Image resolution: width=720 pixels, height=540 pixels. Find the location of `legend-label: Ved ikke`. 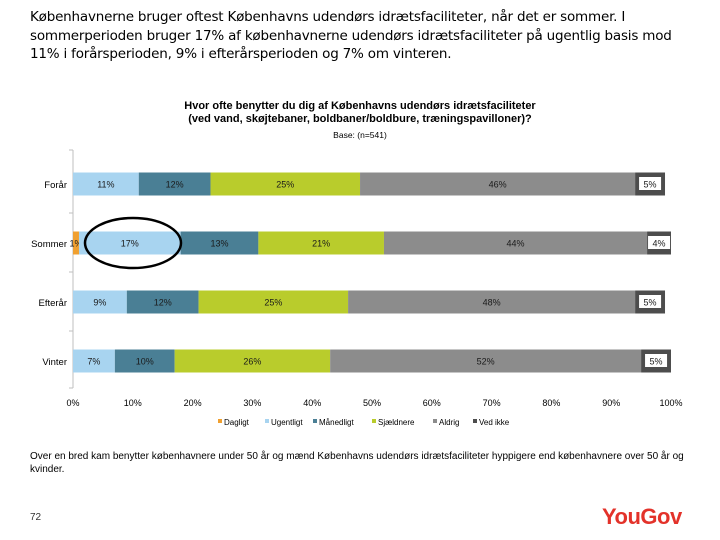

legend-label: Ved ikke is located at coordinates (494, 422).